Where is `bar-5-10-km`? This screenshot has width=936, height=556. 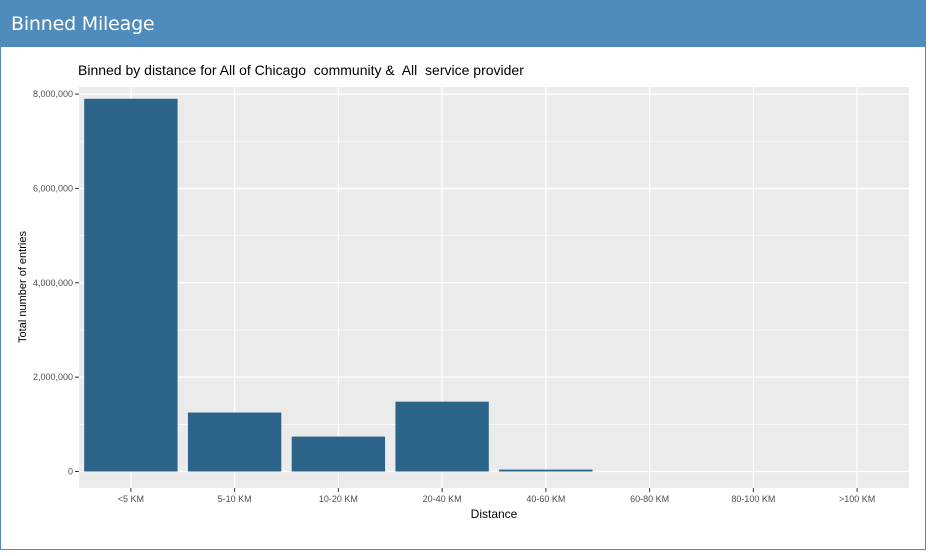
bar-5-10-km is located at coordinates (234, 442).